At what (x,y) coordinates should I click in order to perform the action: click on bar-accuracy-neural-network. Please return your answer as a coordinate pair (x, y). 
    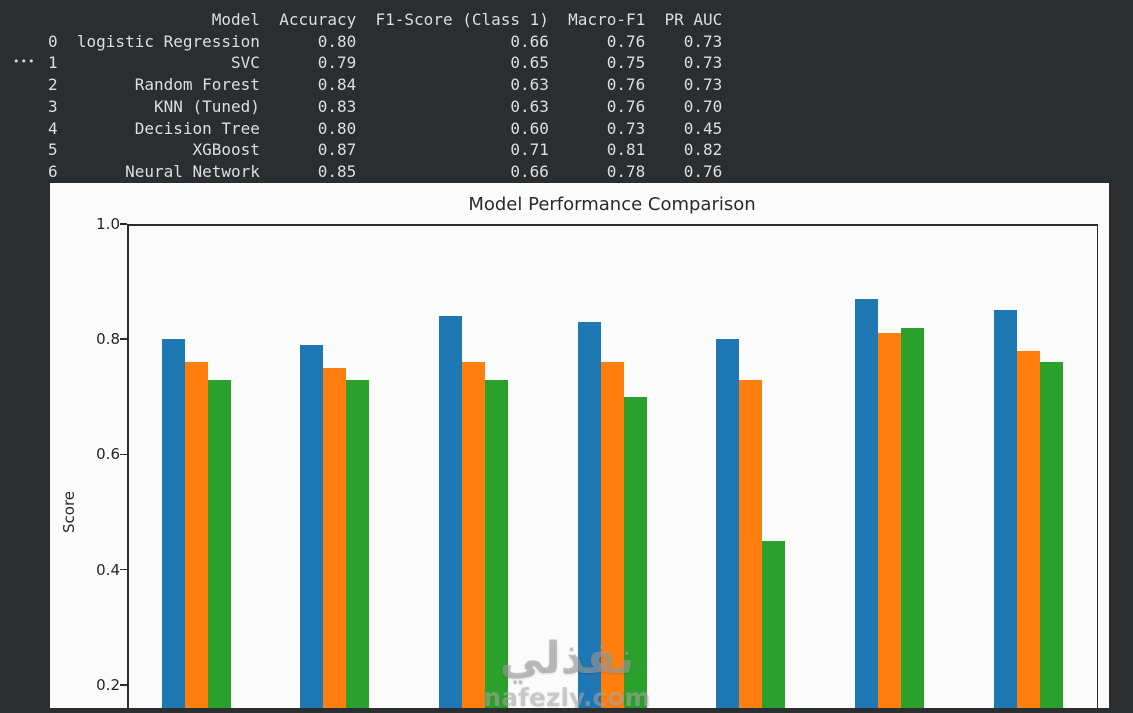
    Looking at the image, I should click on (1005, 509).